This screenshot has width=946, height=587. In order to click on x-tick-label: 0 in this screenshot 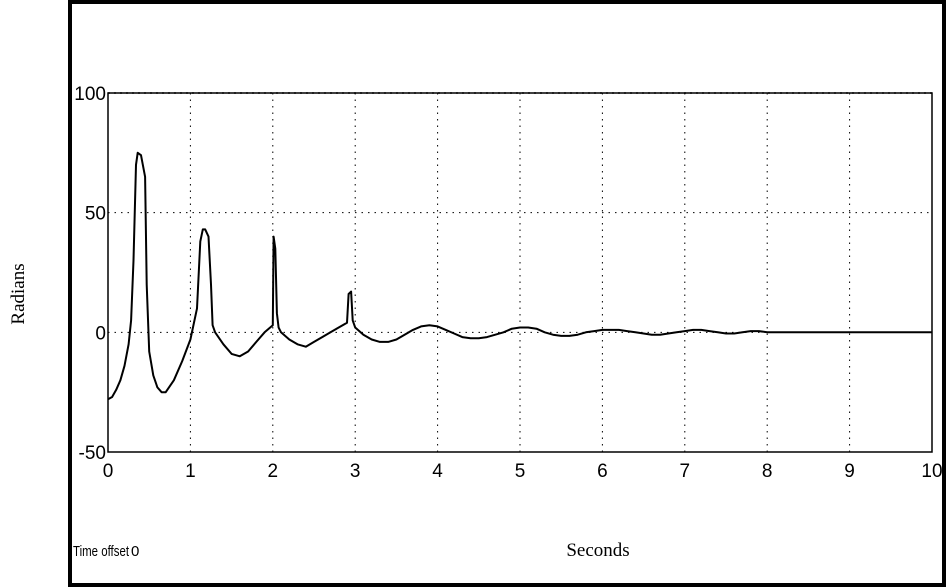, I will do `click(108, 471)`.